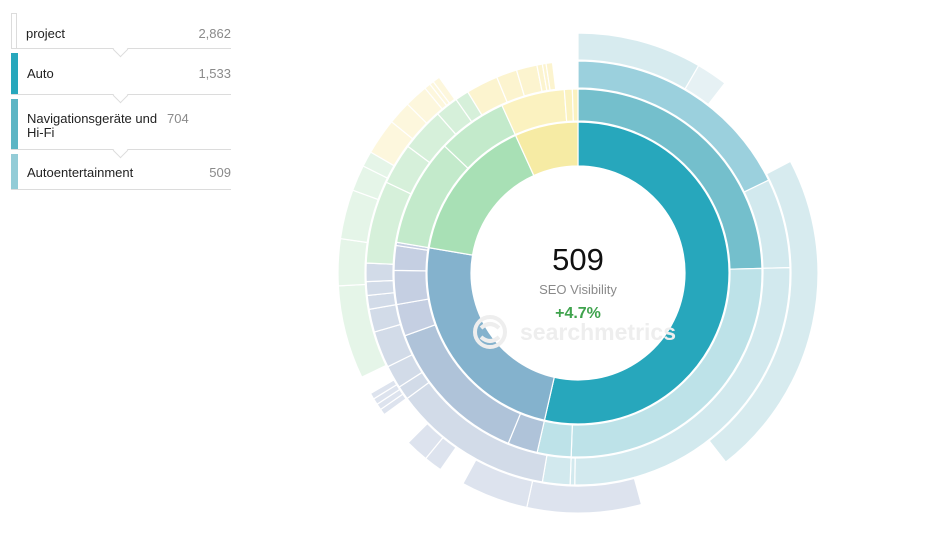 The width and height of the screenshot is (925, 550). What do you see at coordinates (490, 332) in the screenshot?
I see `searchmetrics-logo-icon` at bounding box center [490, 332].